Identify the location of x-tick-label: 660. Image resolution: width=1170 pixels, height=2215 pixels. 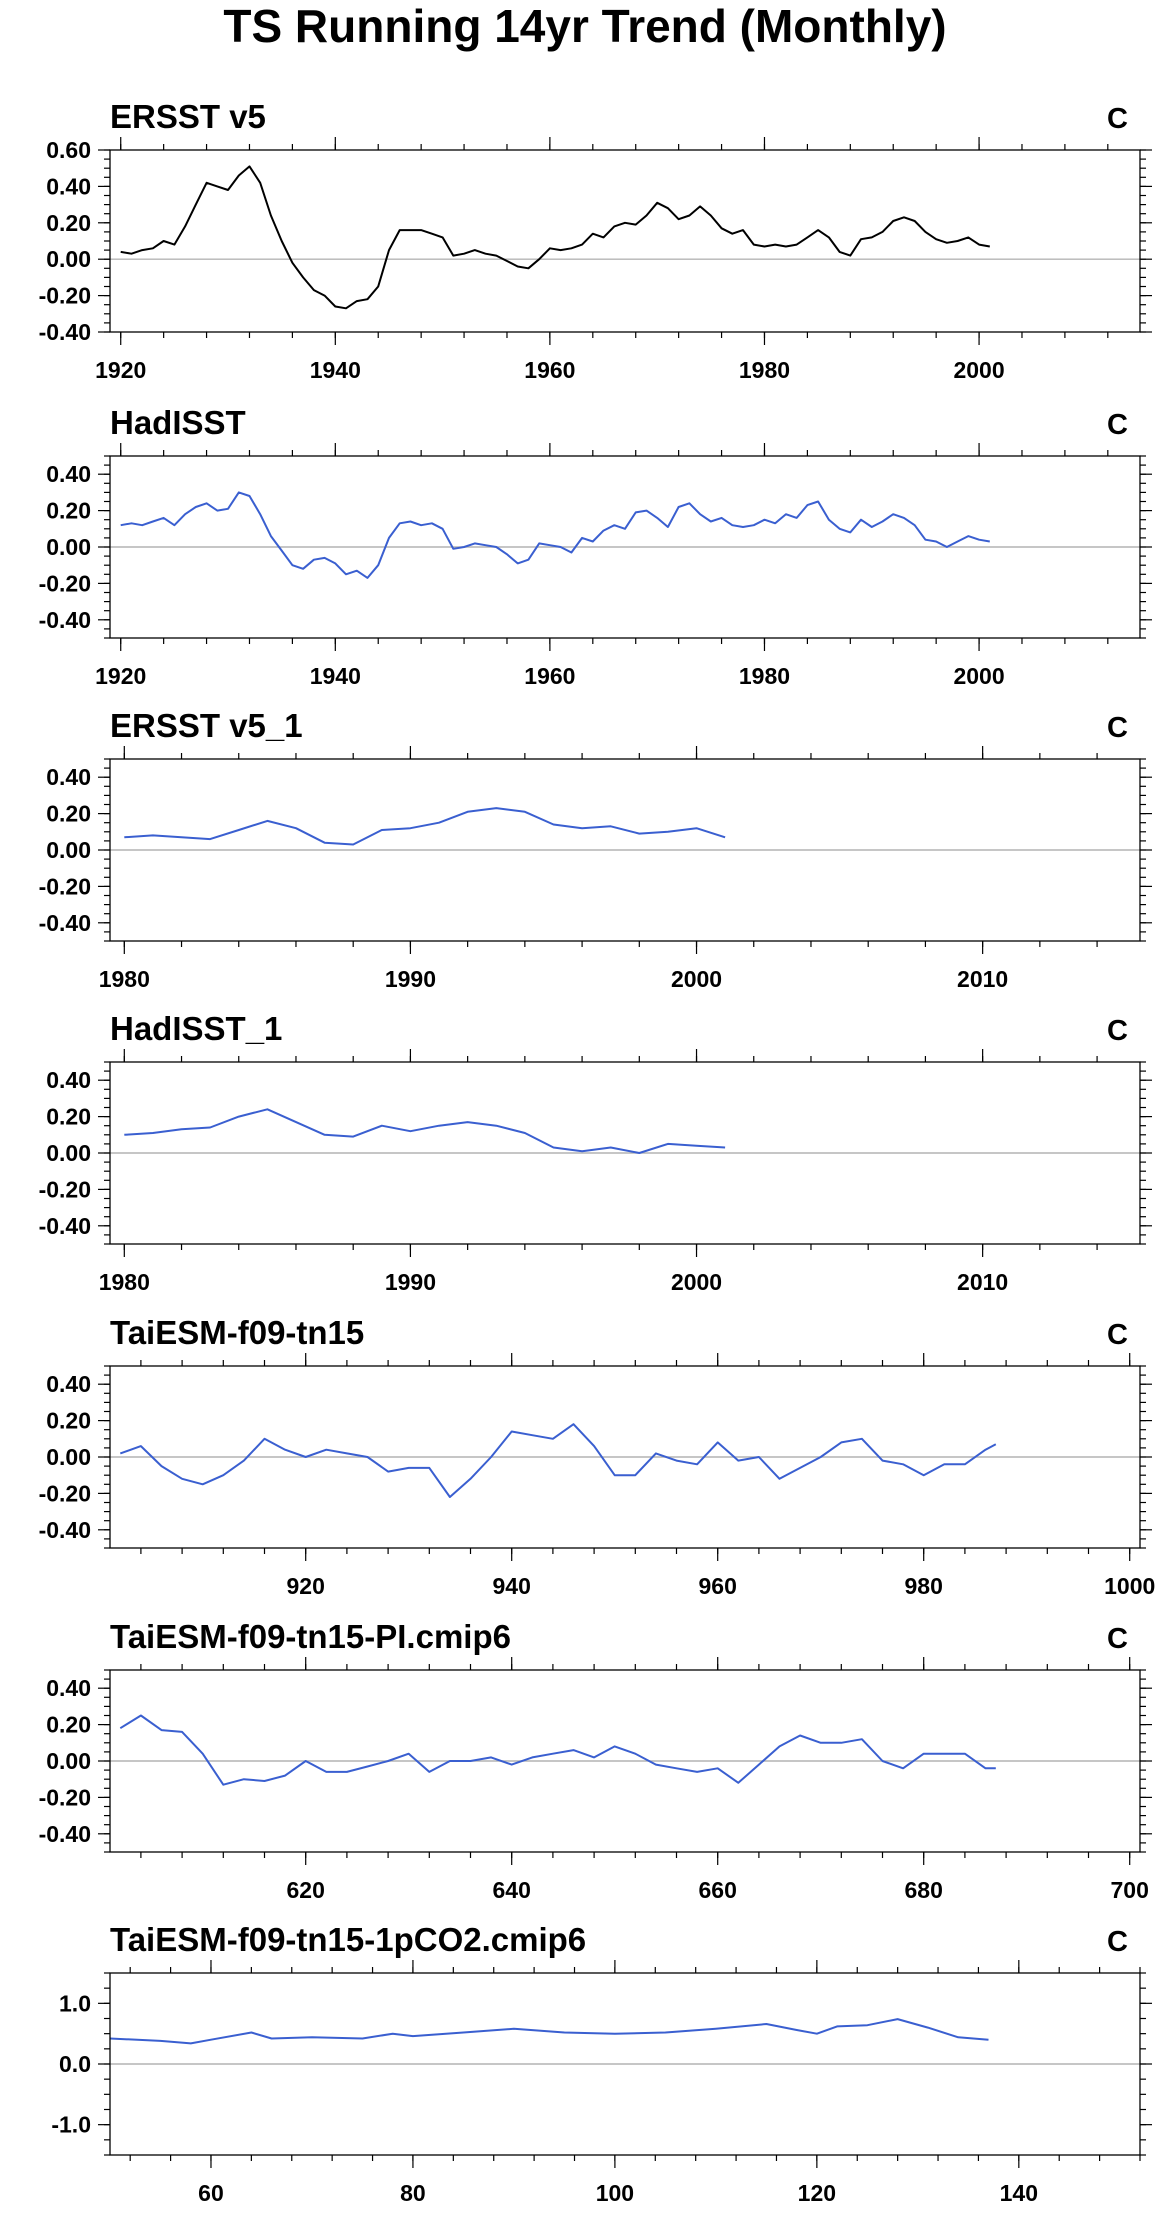
(718, 1890).